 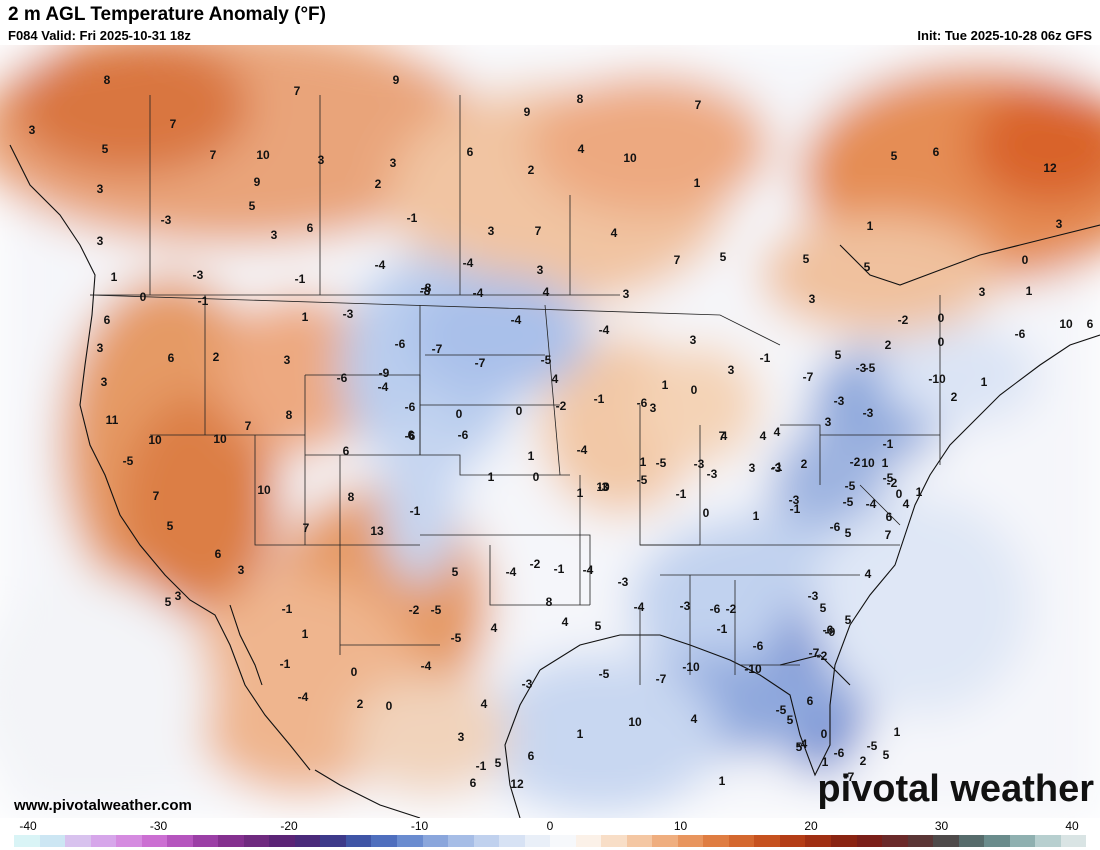 What do you see at coordinates (112, 420) in the screenshot?
I see `anomaly-value-label: 11` at bounding box center [112, 420].